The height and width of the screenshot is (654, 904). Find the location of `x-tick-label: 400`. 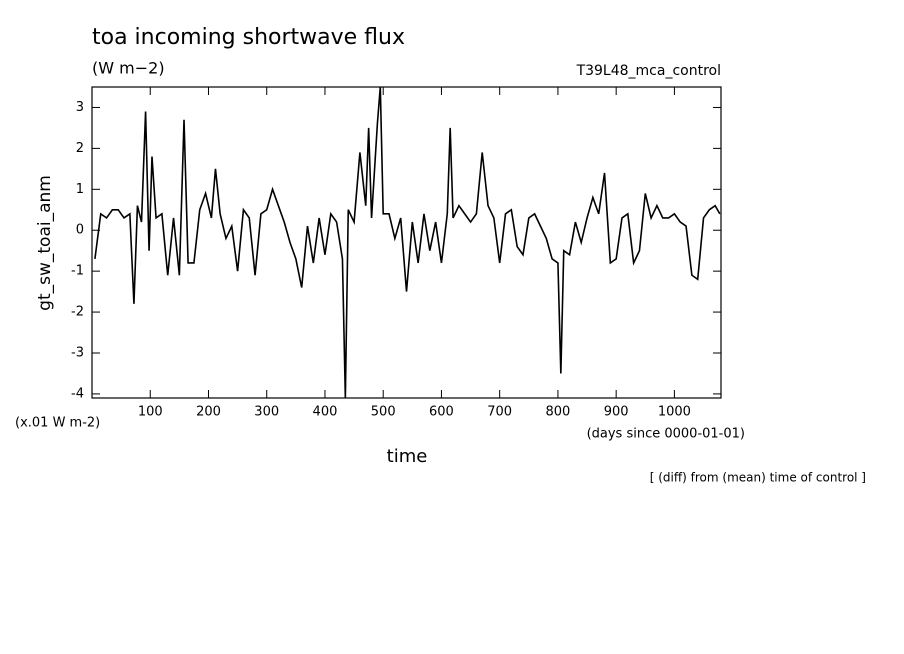

x-tick-label: 400 is located at coordinates (325, 412).